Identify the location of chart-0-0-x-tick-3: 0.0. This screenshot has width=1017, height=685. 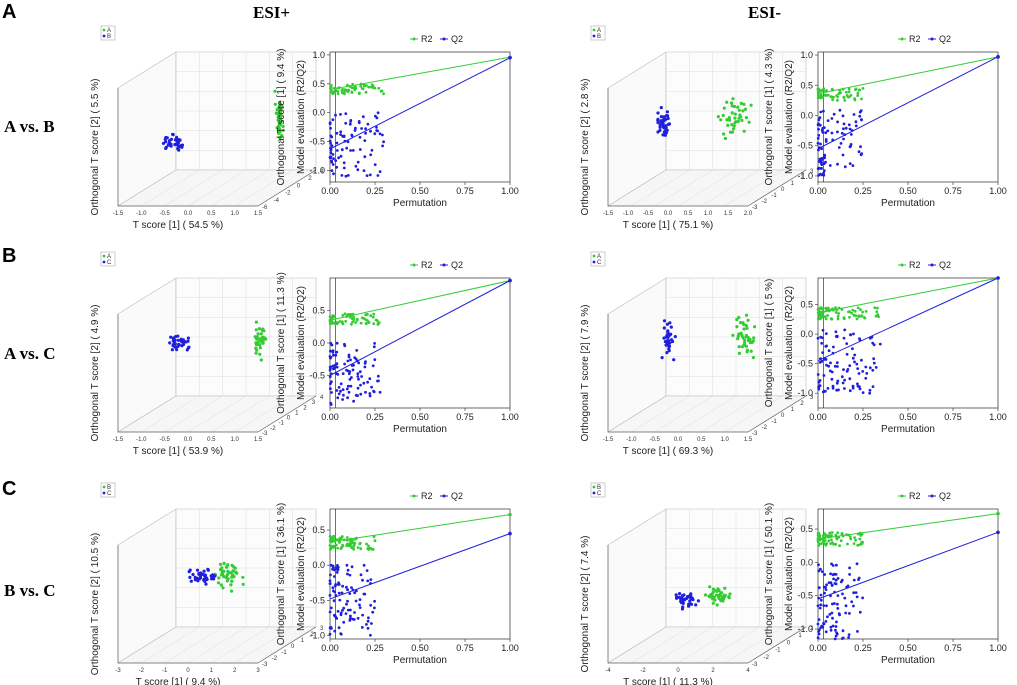
(188, 214).